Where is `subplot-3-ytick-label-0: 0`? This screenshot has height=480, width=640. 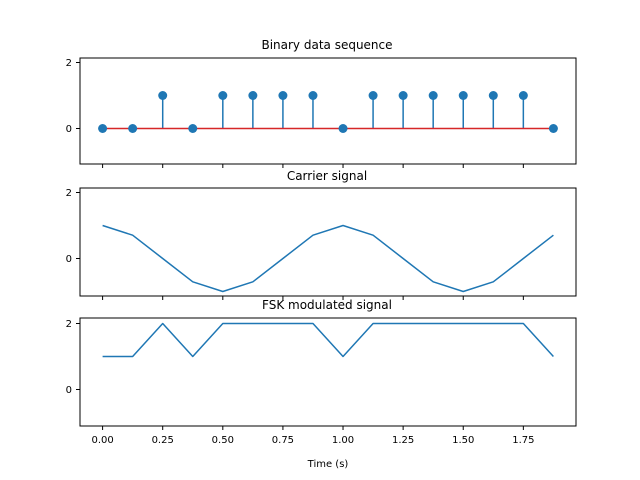
subplot-3-ytick-label-0: 0 is located at coordinates (69, 390).